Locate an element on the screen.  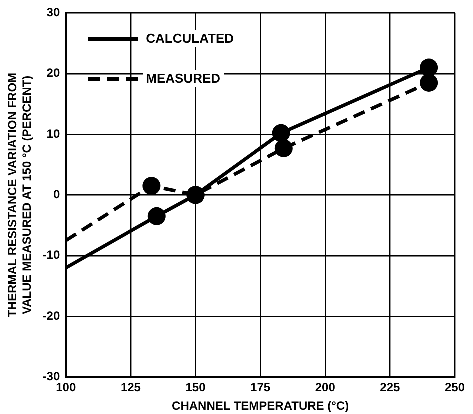
y-tick-label: -20 is located at coordinates (51, 315).